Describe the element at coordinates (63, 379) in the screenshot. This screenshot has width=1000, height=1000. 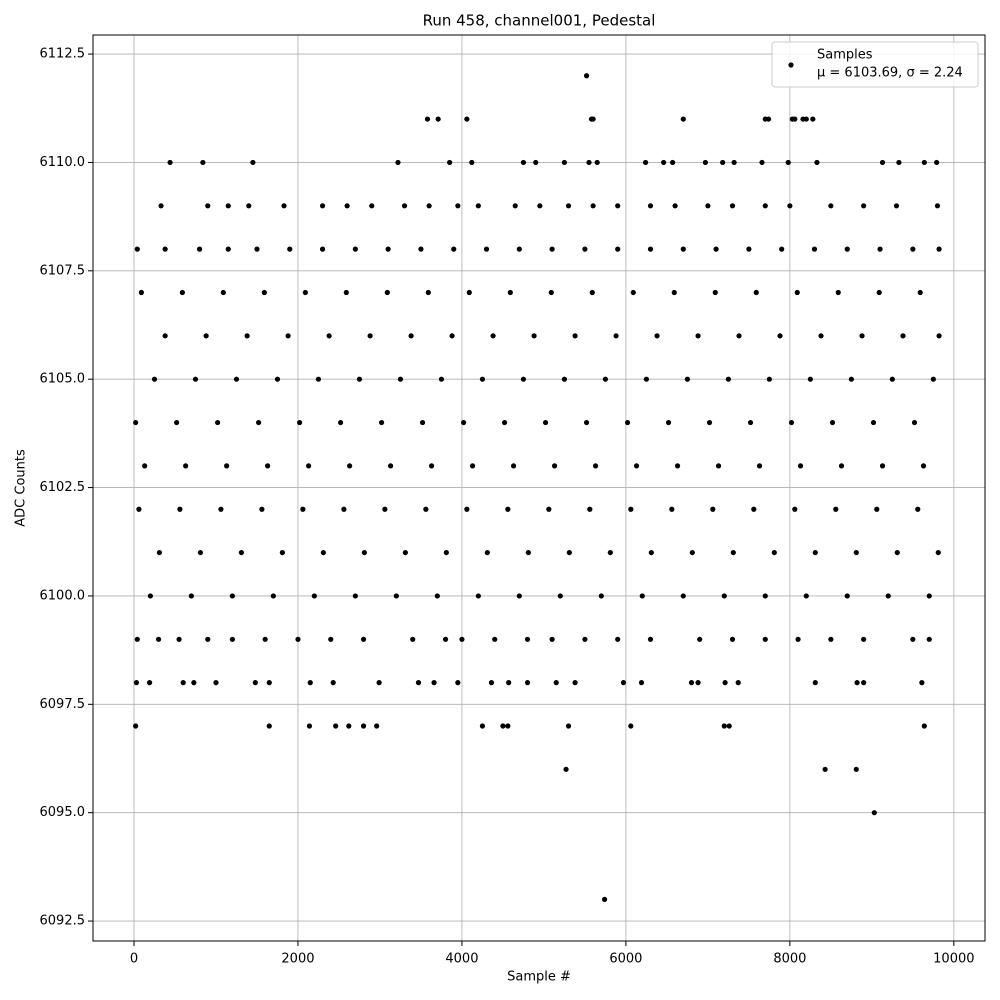
I see `y-tick-label: 6105.0` at that location.